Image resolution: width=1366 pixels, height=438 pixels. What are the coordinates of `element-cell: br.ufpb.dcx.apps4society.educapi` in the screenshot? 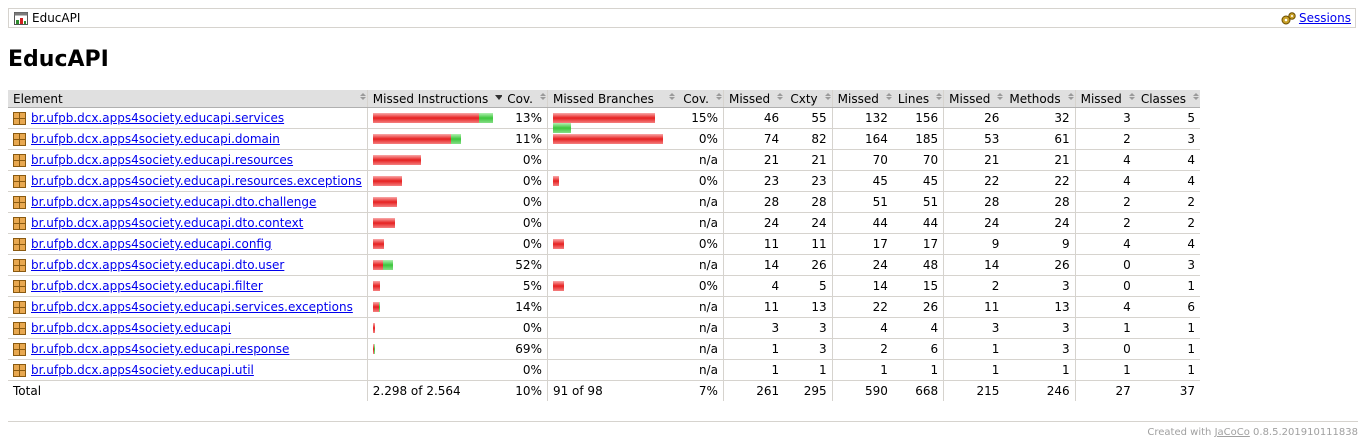 It's located at (188, 328).